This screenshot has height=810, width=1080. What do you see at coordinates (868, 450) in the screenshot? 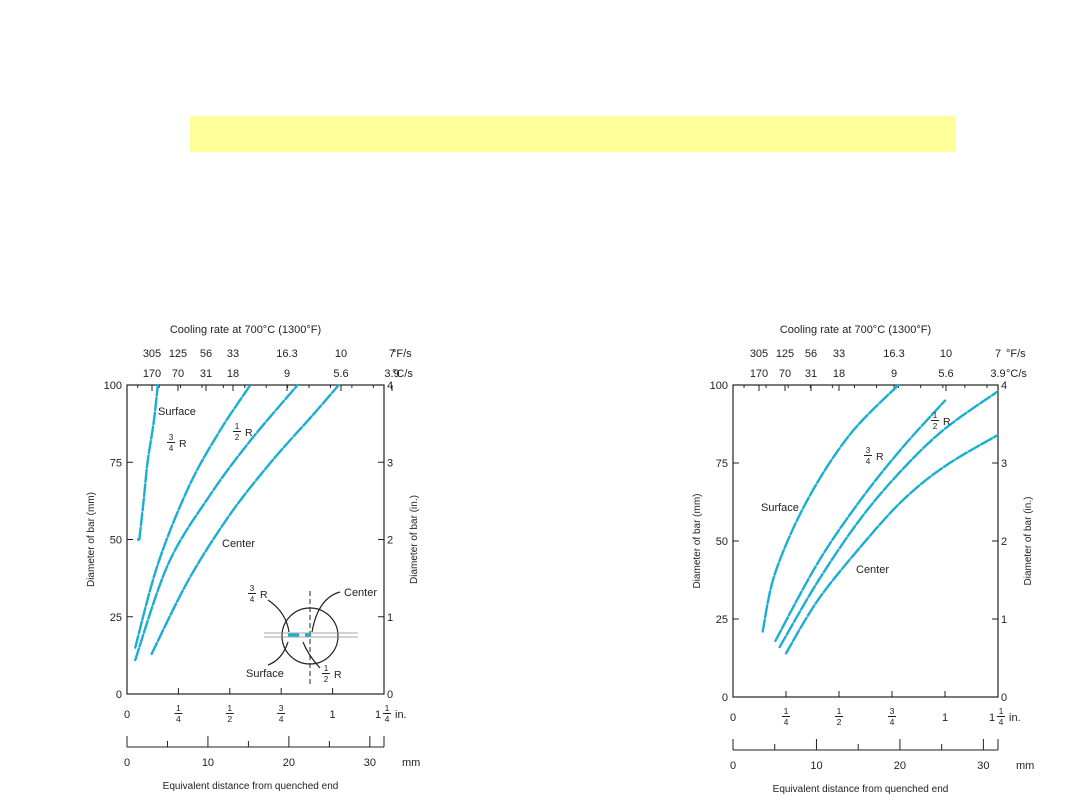
I see `c2-annot-three_quarter_r-num: 3` at bounding box center [868, 450].